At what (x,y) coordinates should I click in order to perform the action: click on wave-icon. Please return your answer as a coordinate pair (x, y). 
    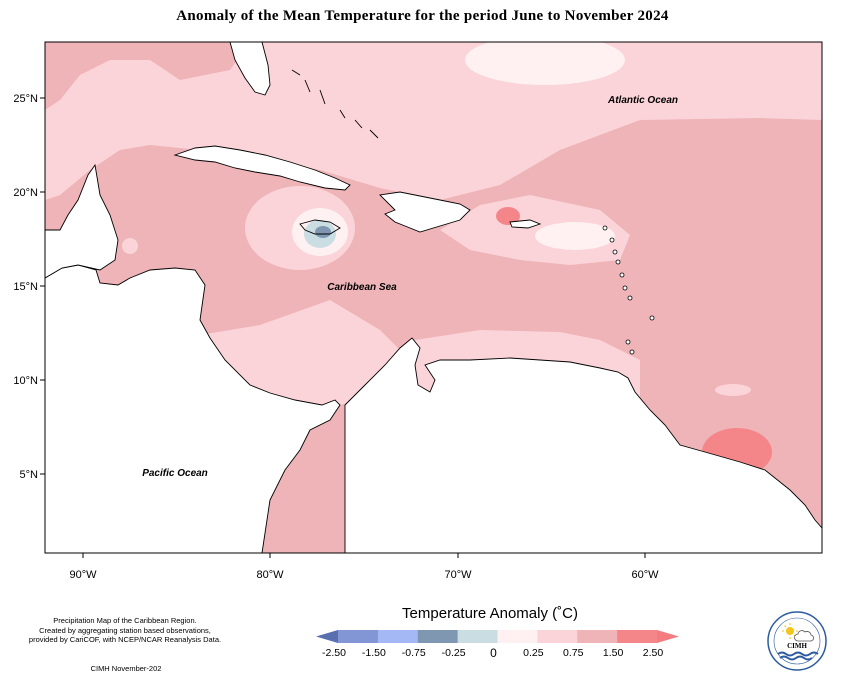
    Looking at the image, I should click on (798, 654).